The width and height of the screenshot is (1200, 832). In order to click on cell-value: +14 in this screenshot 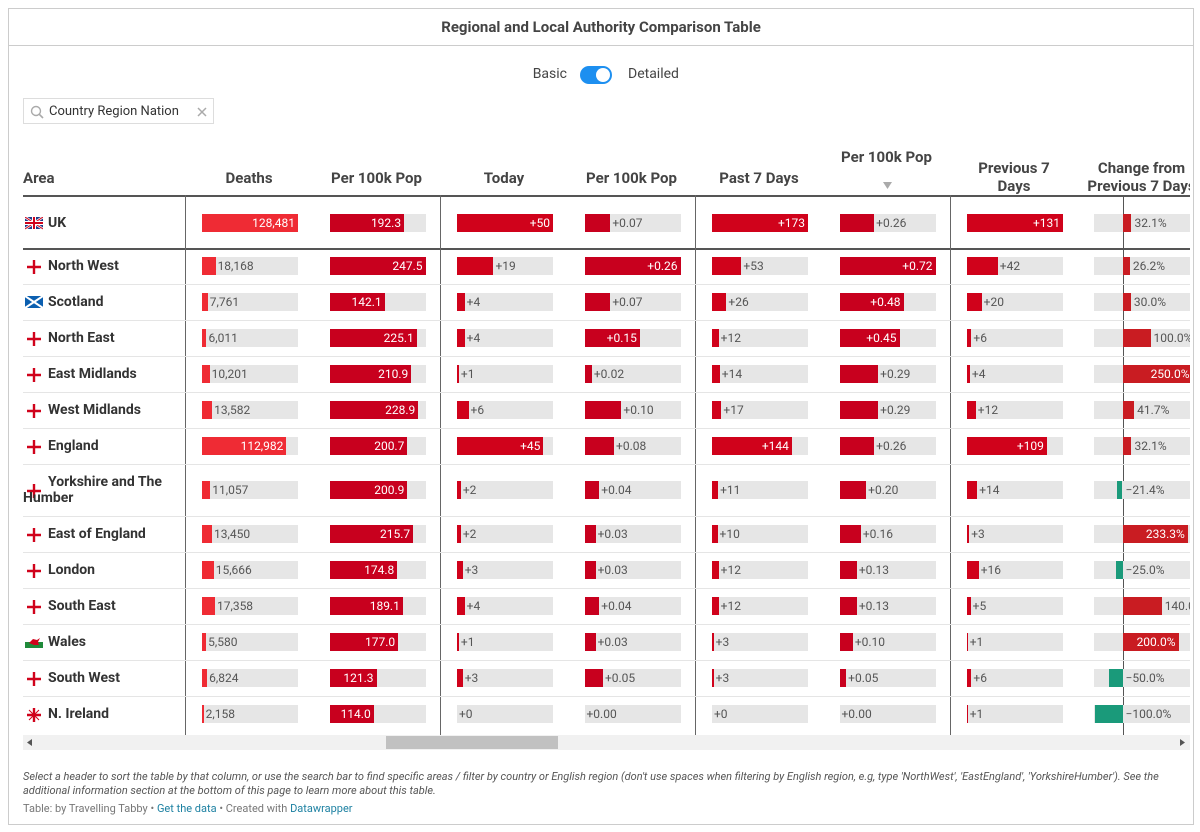, I will do `click(989, 490)`.